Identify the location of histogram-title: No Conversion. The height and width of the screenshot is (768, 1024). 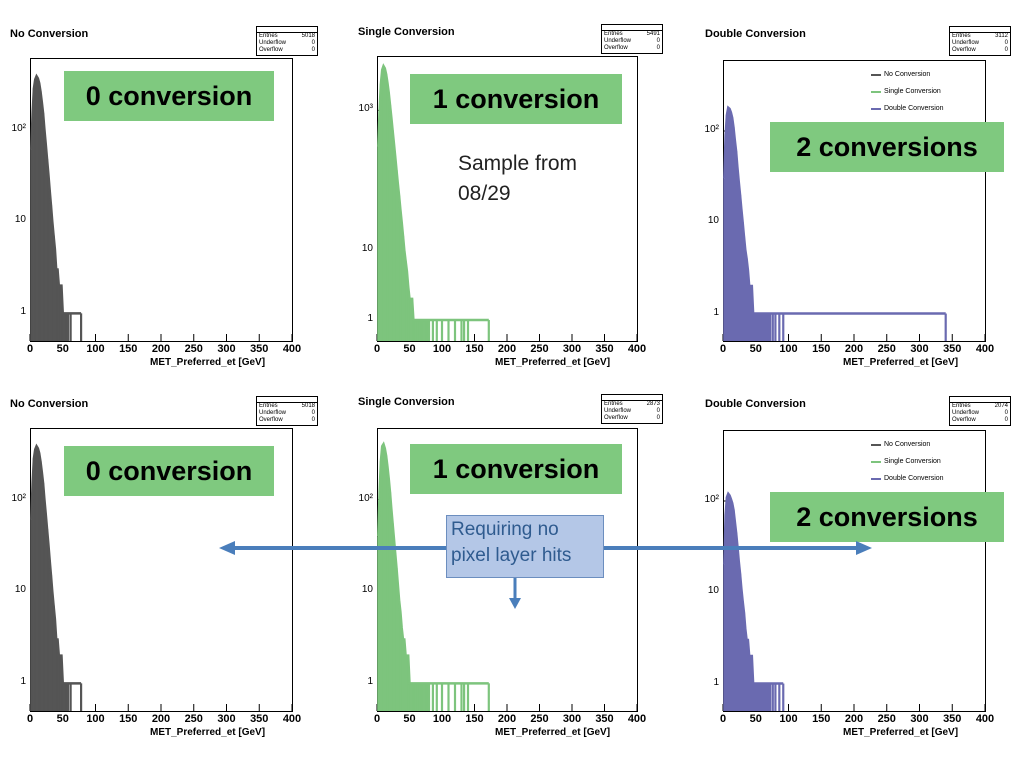
(49, 404).